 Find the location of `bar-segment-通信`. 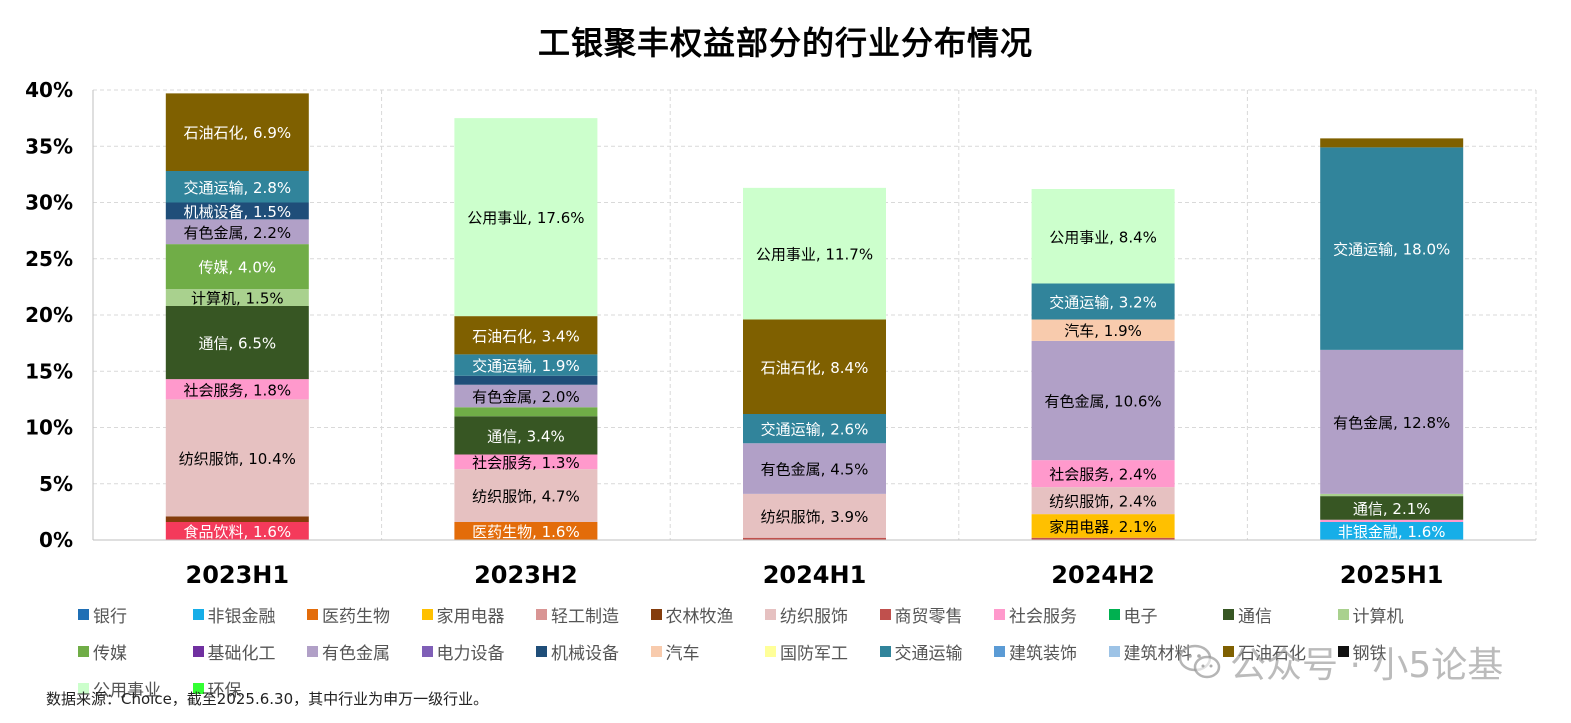

bar-segment-通信 is located at coordinates (1392, 508).